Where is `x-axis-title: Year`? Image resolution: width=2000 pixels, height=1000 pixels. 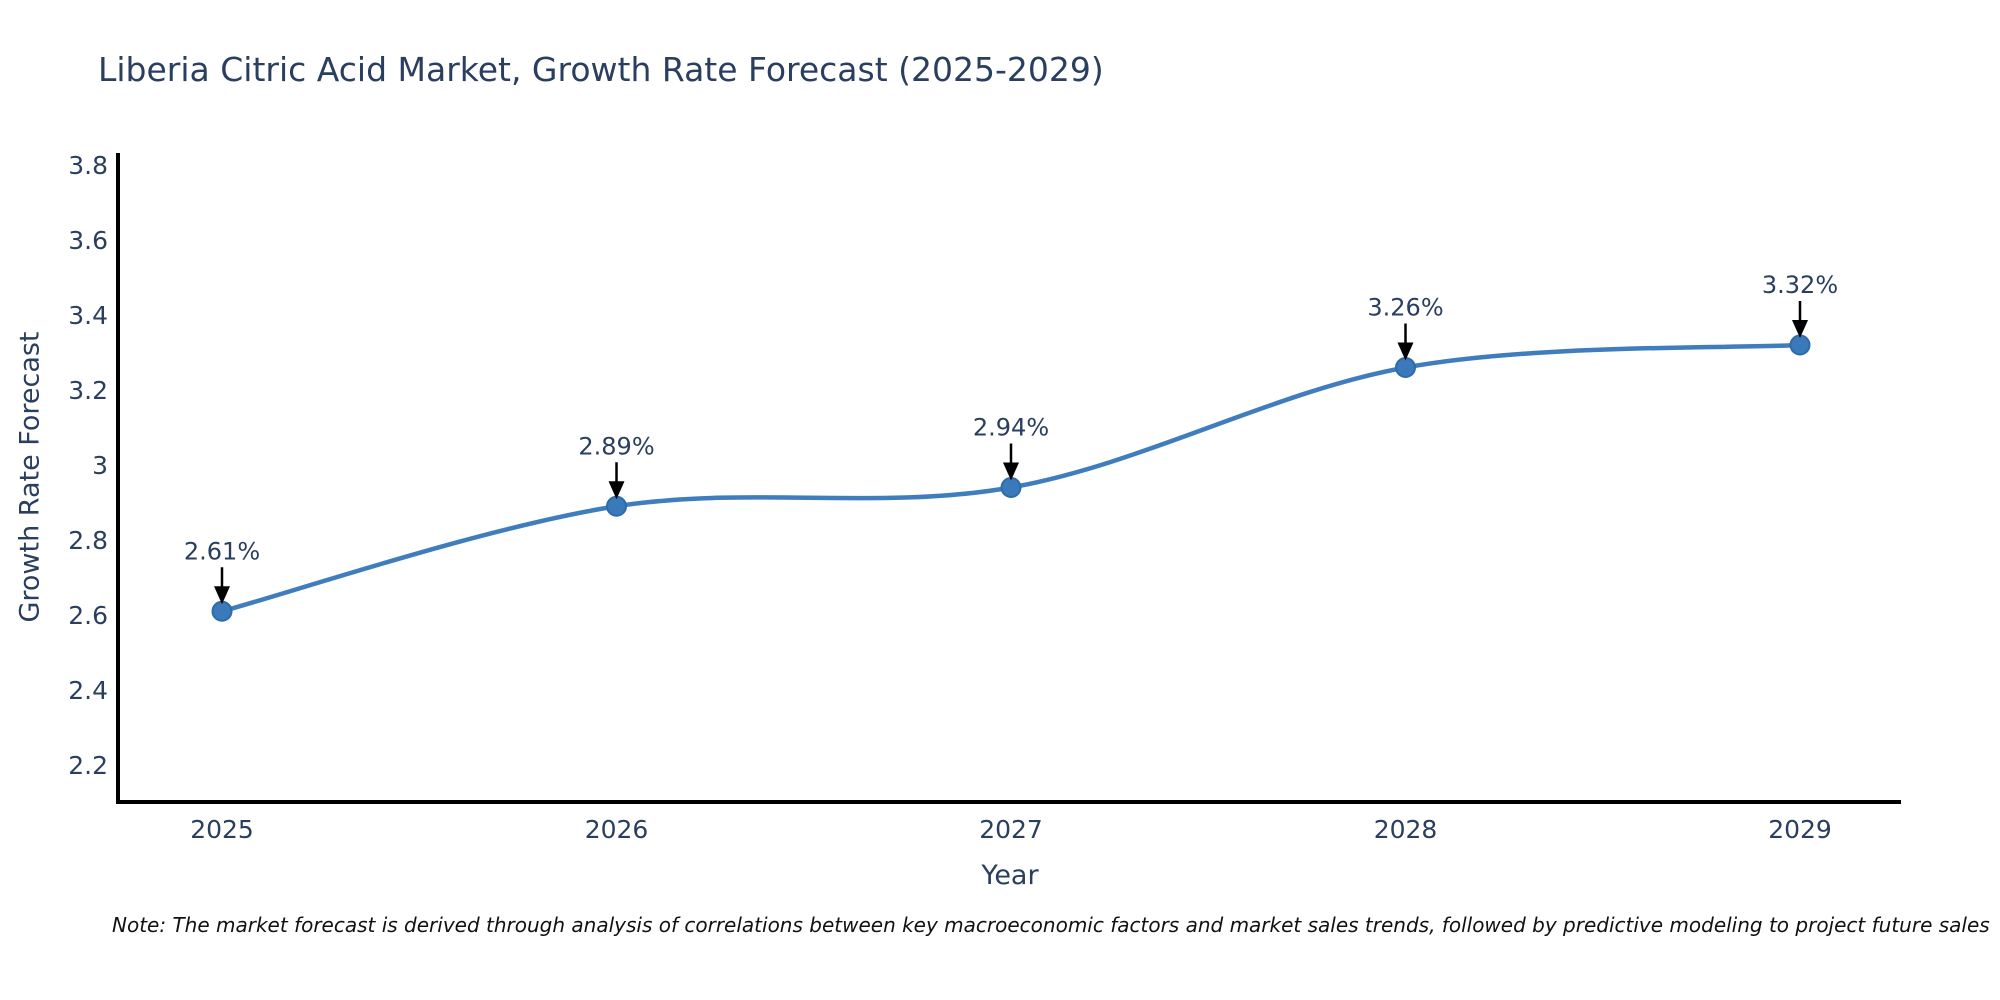
x-axis-title: Year is located at coordinates (1010, 875).